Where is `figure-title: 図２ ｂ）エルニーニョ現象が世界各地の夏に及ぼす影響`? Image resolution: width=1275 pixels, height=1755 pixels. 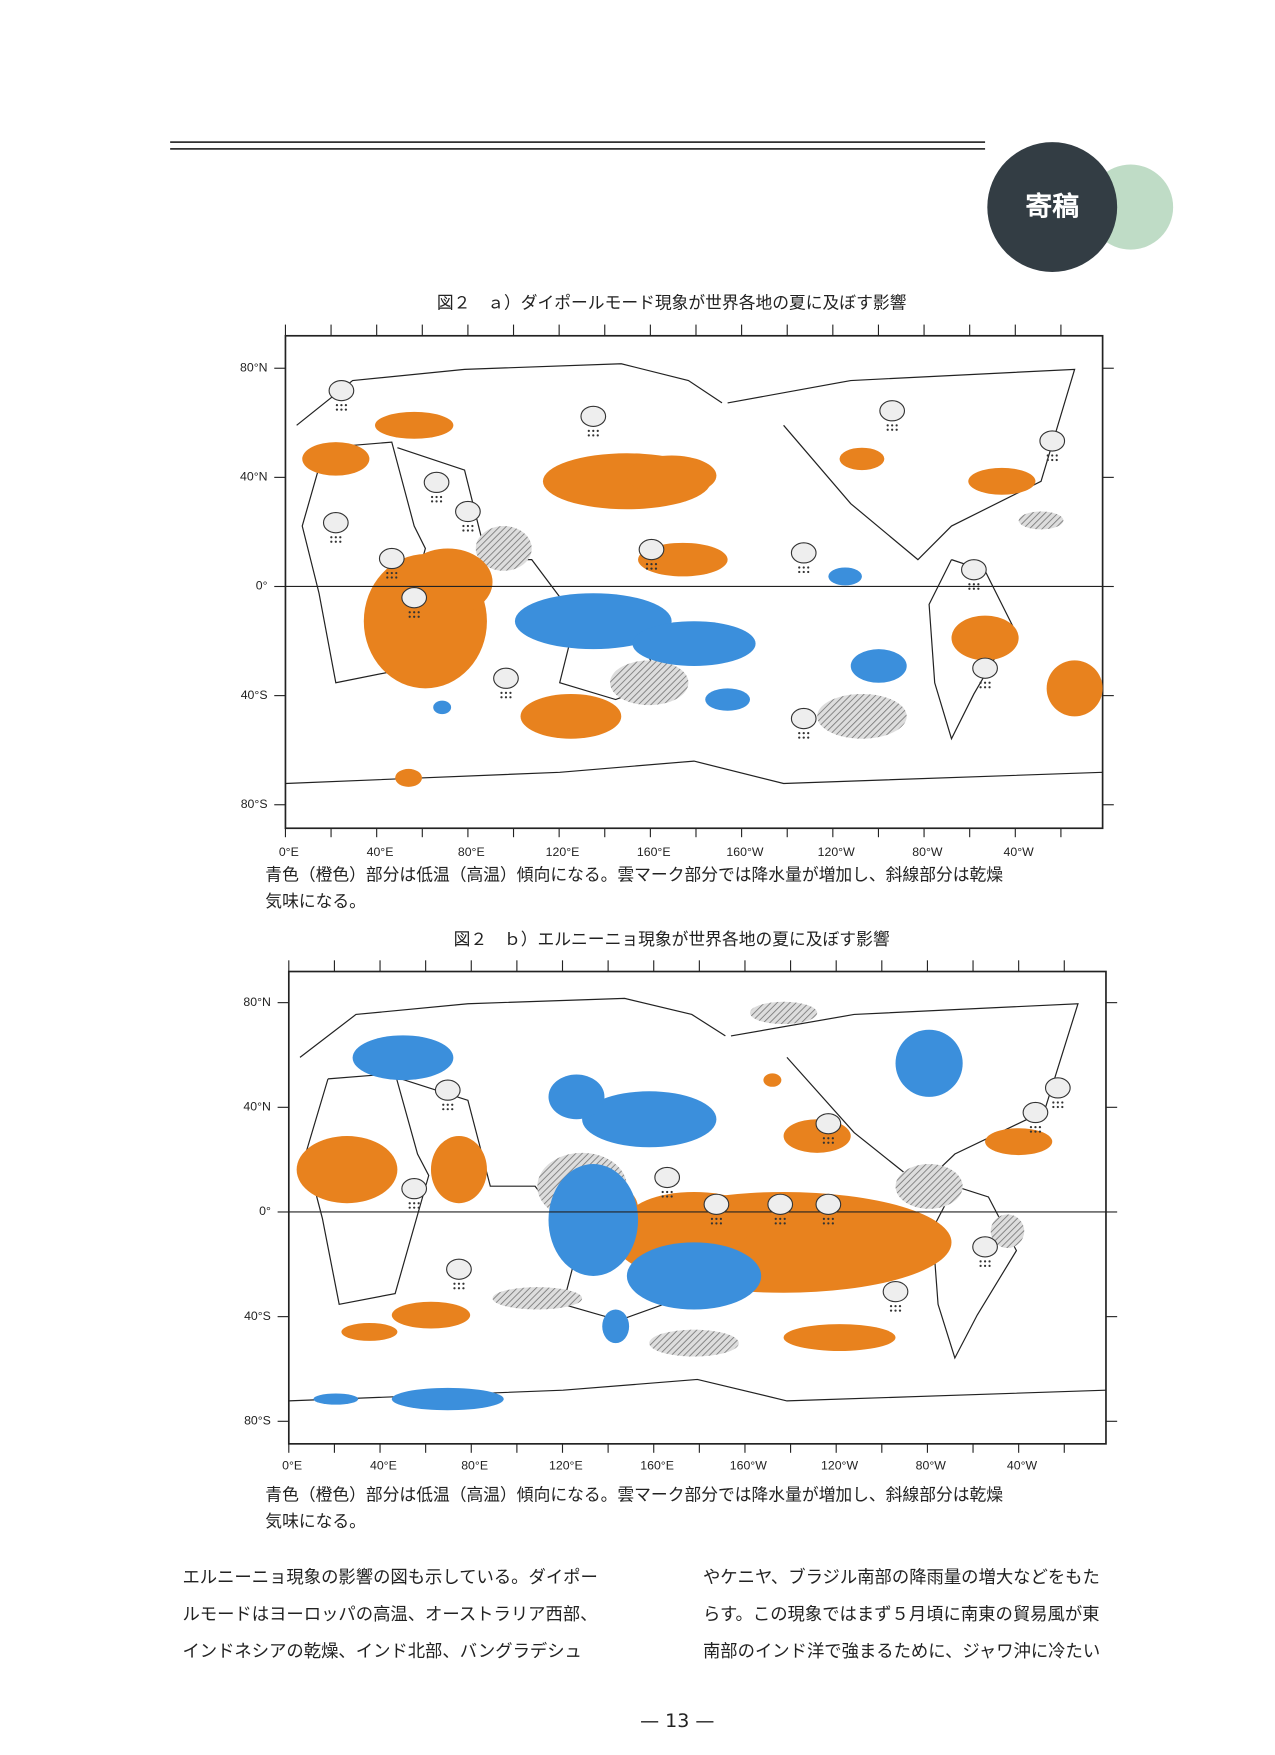 figure-title: 図２ ｂ）エルニーニョ現象が世界各地の夏に及ぼす影響 is located at coordinates (672, 939).